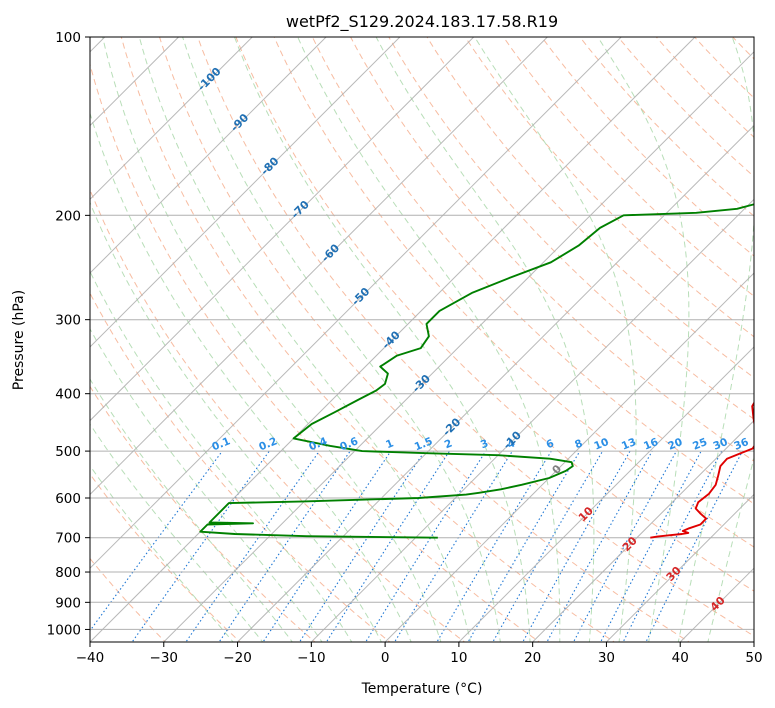  What do you see at coordinates (753, 658) in the screenshot?
I see `x-tick-label: 50` at bounding box center [753, 658].